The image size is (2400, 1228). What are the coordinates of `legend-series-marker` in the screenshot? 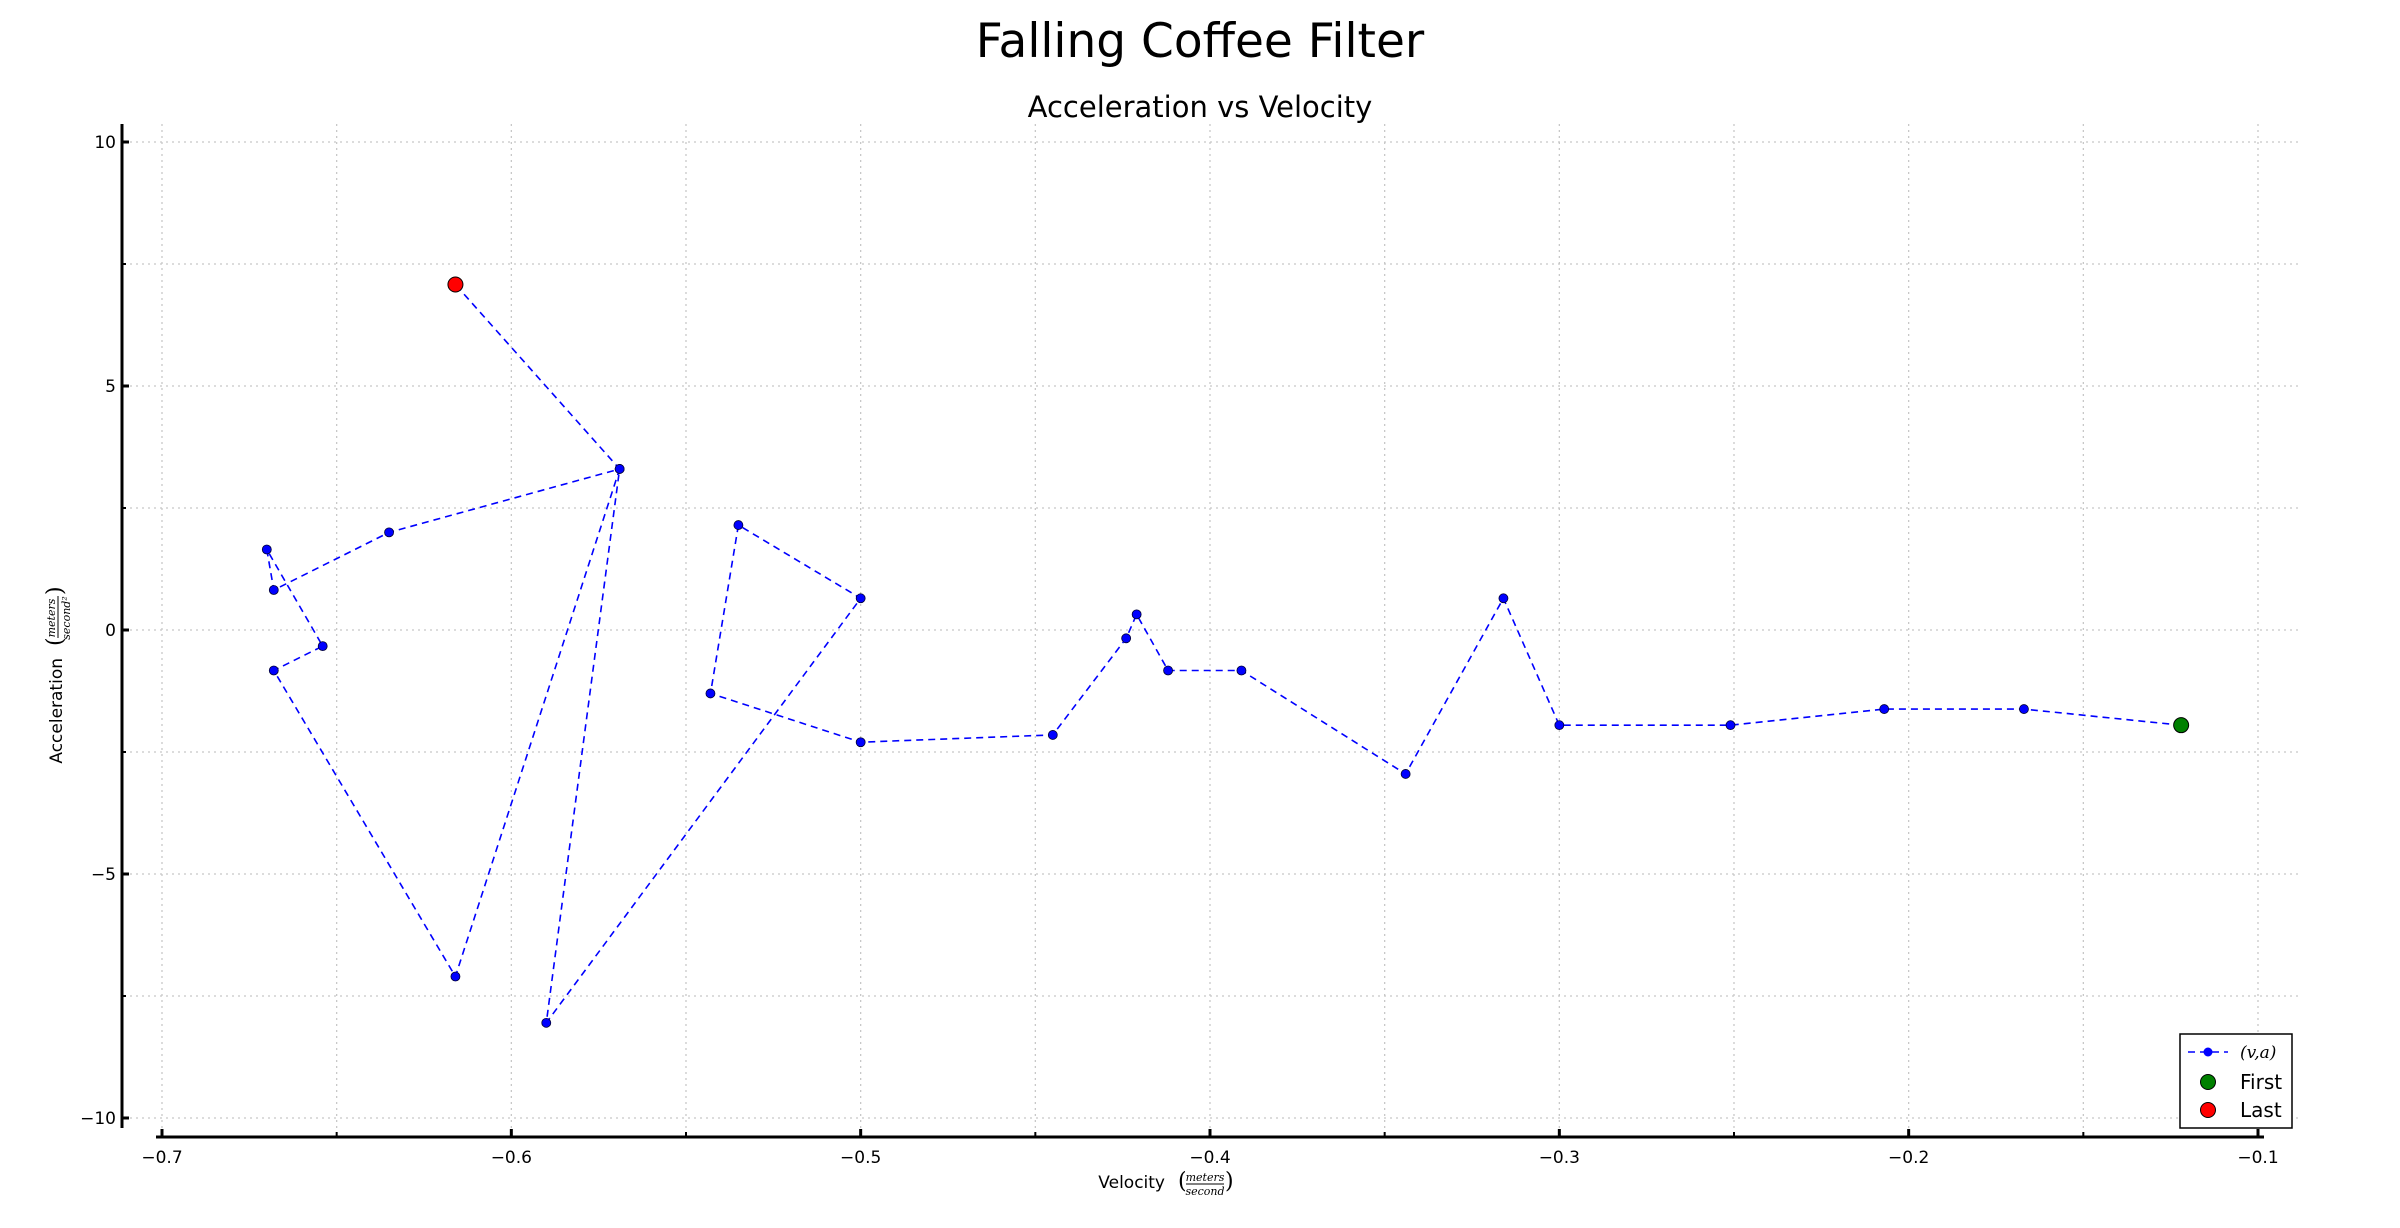 It's located at (2208, 1052).